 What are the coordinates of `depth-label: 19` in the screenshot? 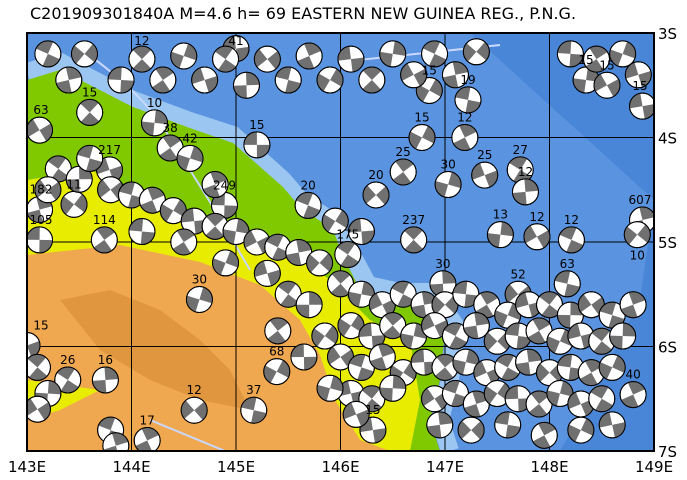 It's located at (467, 80).